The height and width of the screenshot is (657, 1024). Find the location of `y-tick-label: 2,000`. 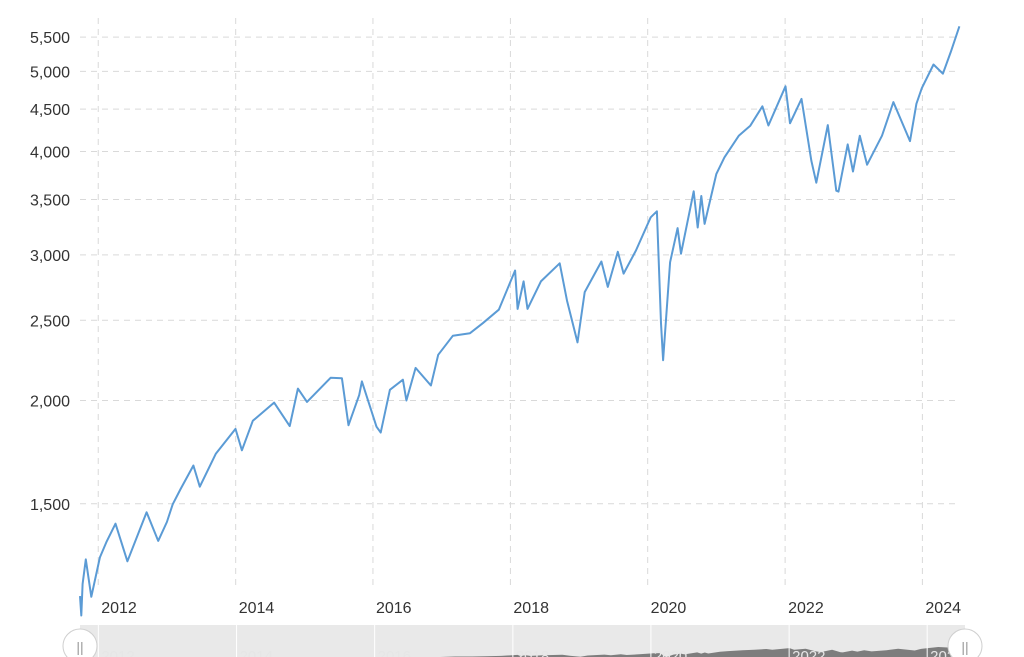

y-tick-label: 2,000 is located at coordinates (50, 401).